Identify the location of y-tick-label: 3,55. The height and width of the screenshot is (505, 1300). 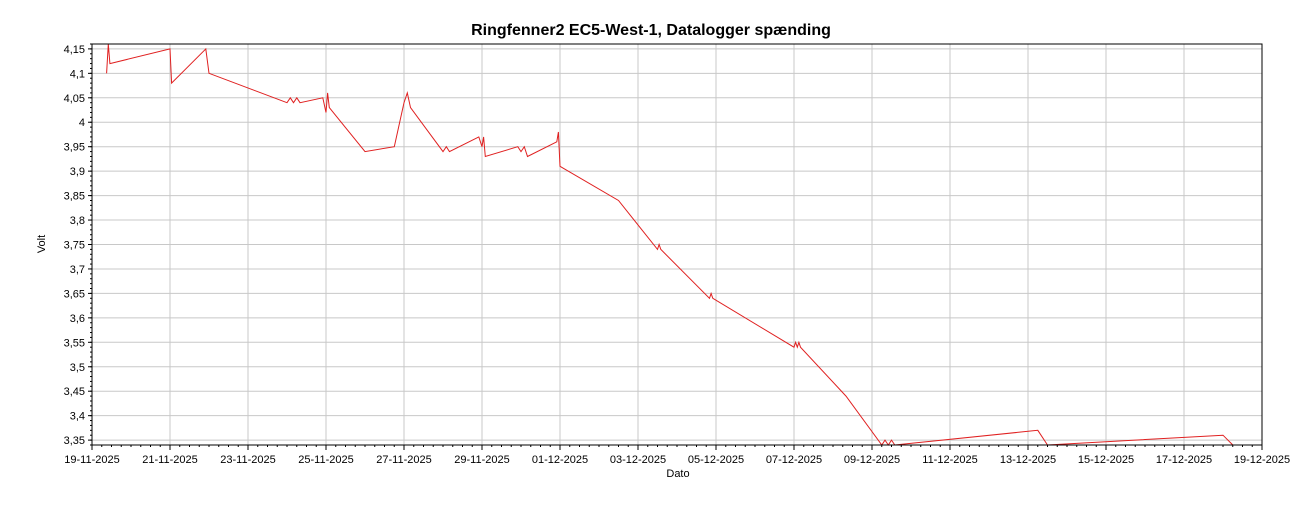
(74, 343).